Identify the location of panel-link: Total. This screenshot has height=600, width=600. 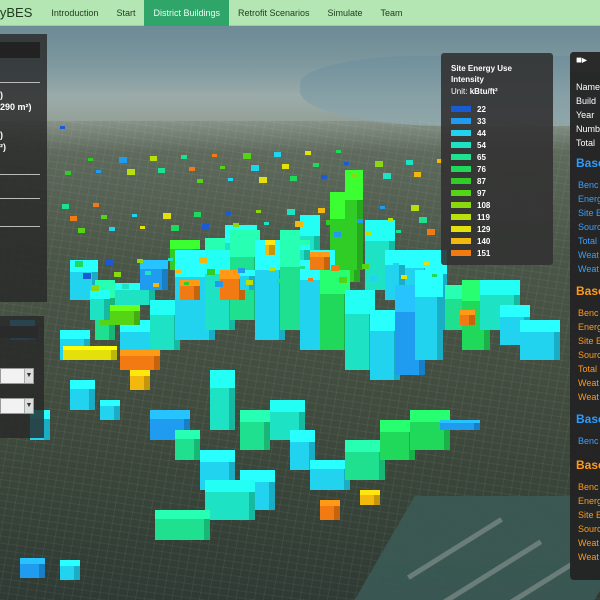
(588, 369).